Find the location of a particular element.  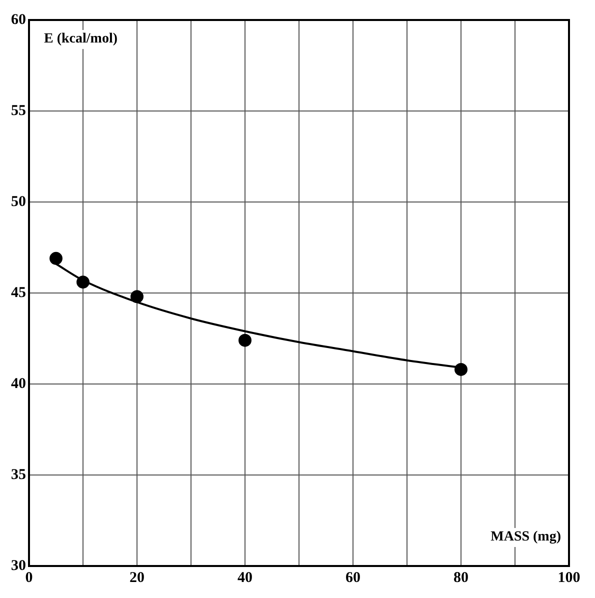

x-tick-label: 40 is located at coordinates (245, 578).